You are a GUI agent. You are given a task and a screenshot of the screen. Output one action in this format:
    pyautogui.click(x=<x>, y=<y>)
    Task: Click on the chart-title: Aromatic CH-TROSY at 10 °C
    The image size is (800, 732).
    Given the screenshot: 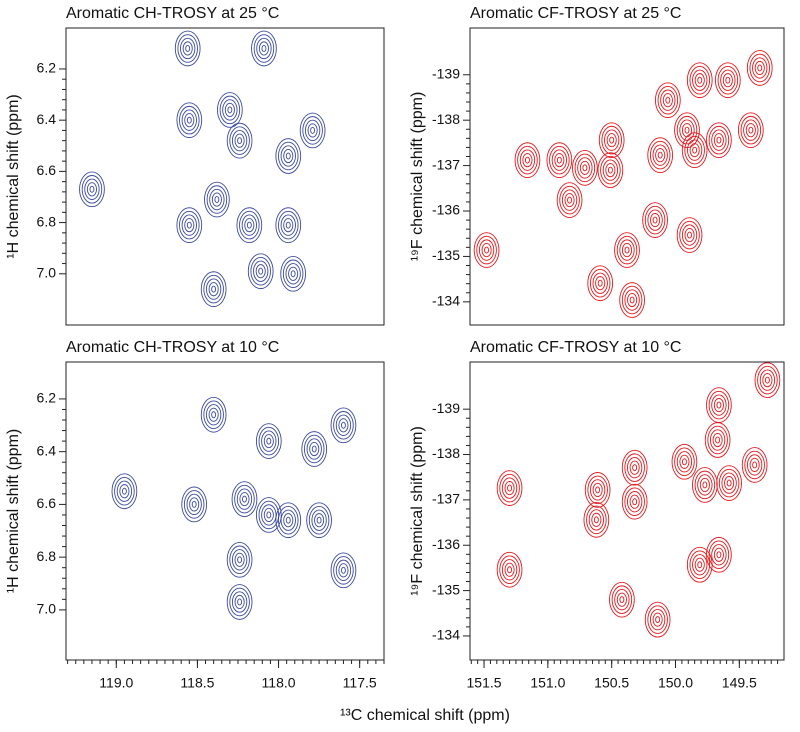 What is the action you would take?
    pyautogui.click(x=172, y=347)
    